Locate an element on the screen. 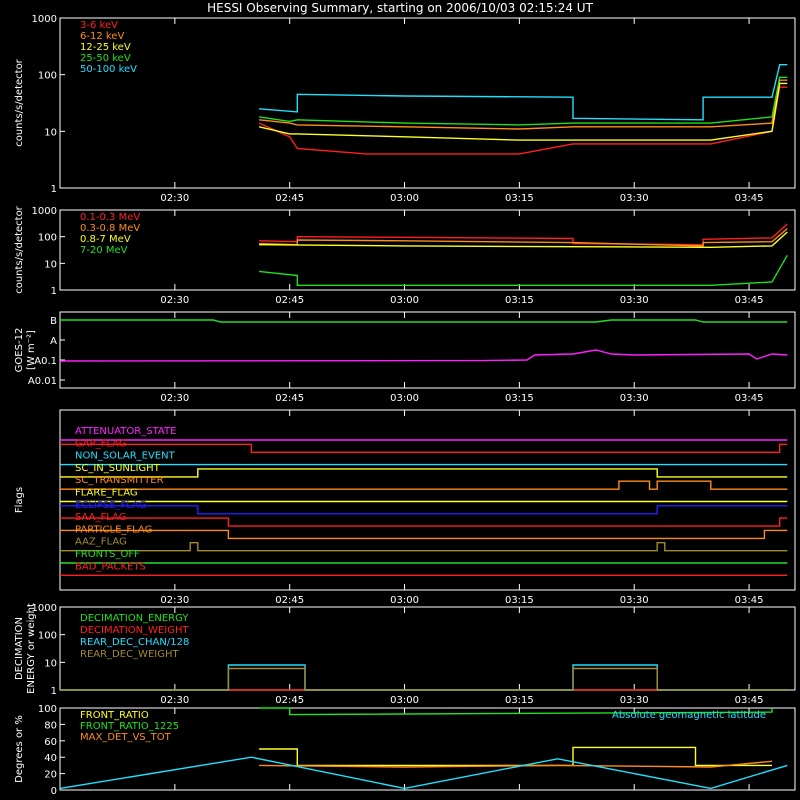  legend-entry: PARTICLE_FLAG is located at coordinates (113, 529).